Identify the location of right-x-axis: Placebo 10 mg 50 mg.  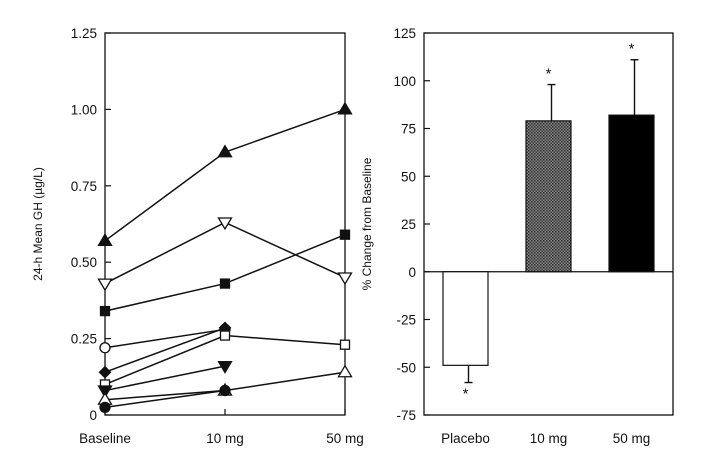
(545, 438).